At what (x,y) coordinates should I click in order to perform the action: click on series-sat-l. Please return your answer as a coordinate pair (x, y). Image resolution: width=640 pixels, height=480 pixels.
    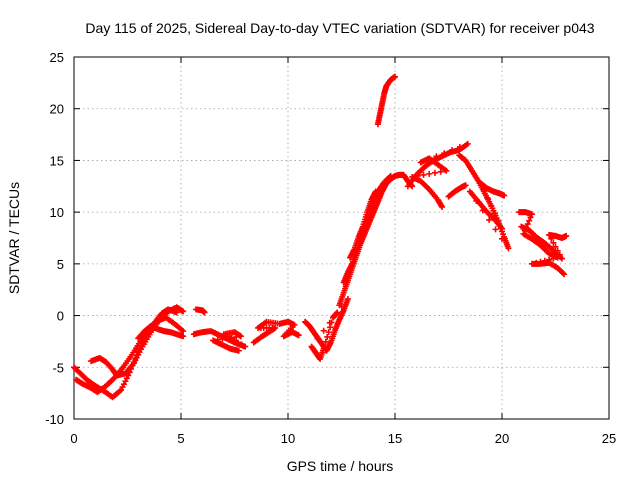
    Looking at the image, I should click on (386, 100).